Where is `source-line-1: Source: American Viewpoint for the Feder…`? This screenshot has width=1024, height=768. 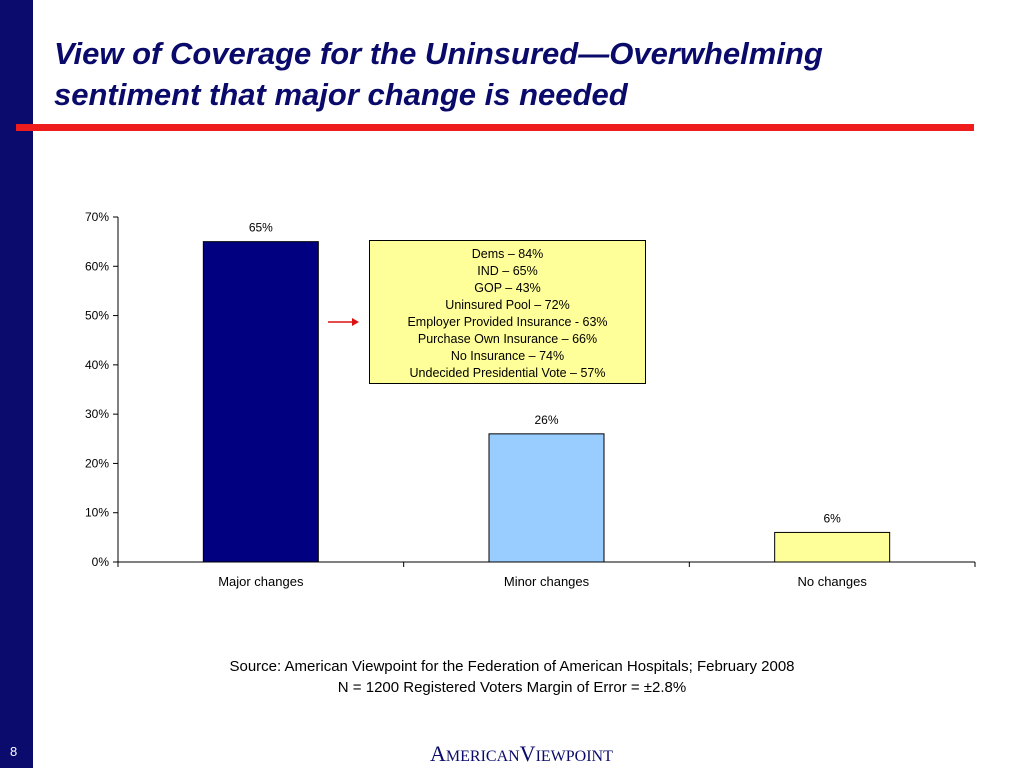 source-line-1: Source: American Viewpoint for the Feder… is located at coordinates (512, 666).